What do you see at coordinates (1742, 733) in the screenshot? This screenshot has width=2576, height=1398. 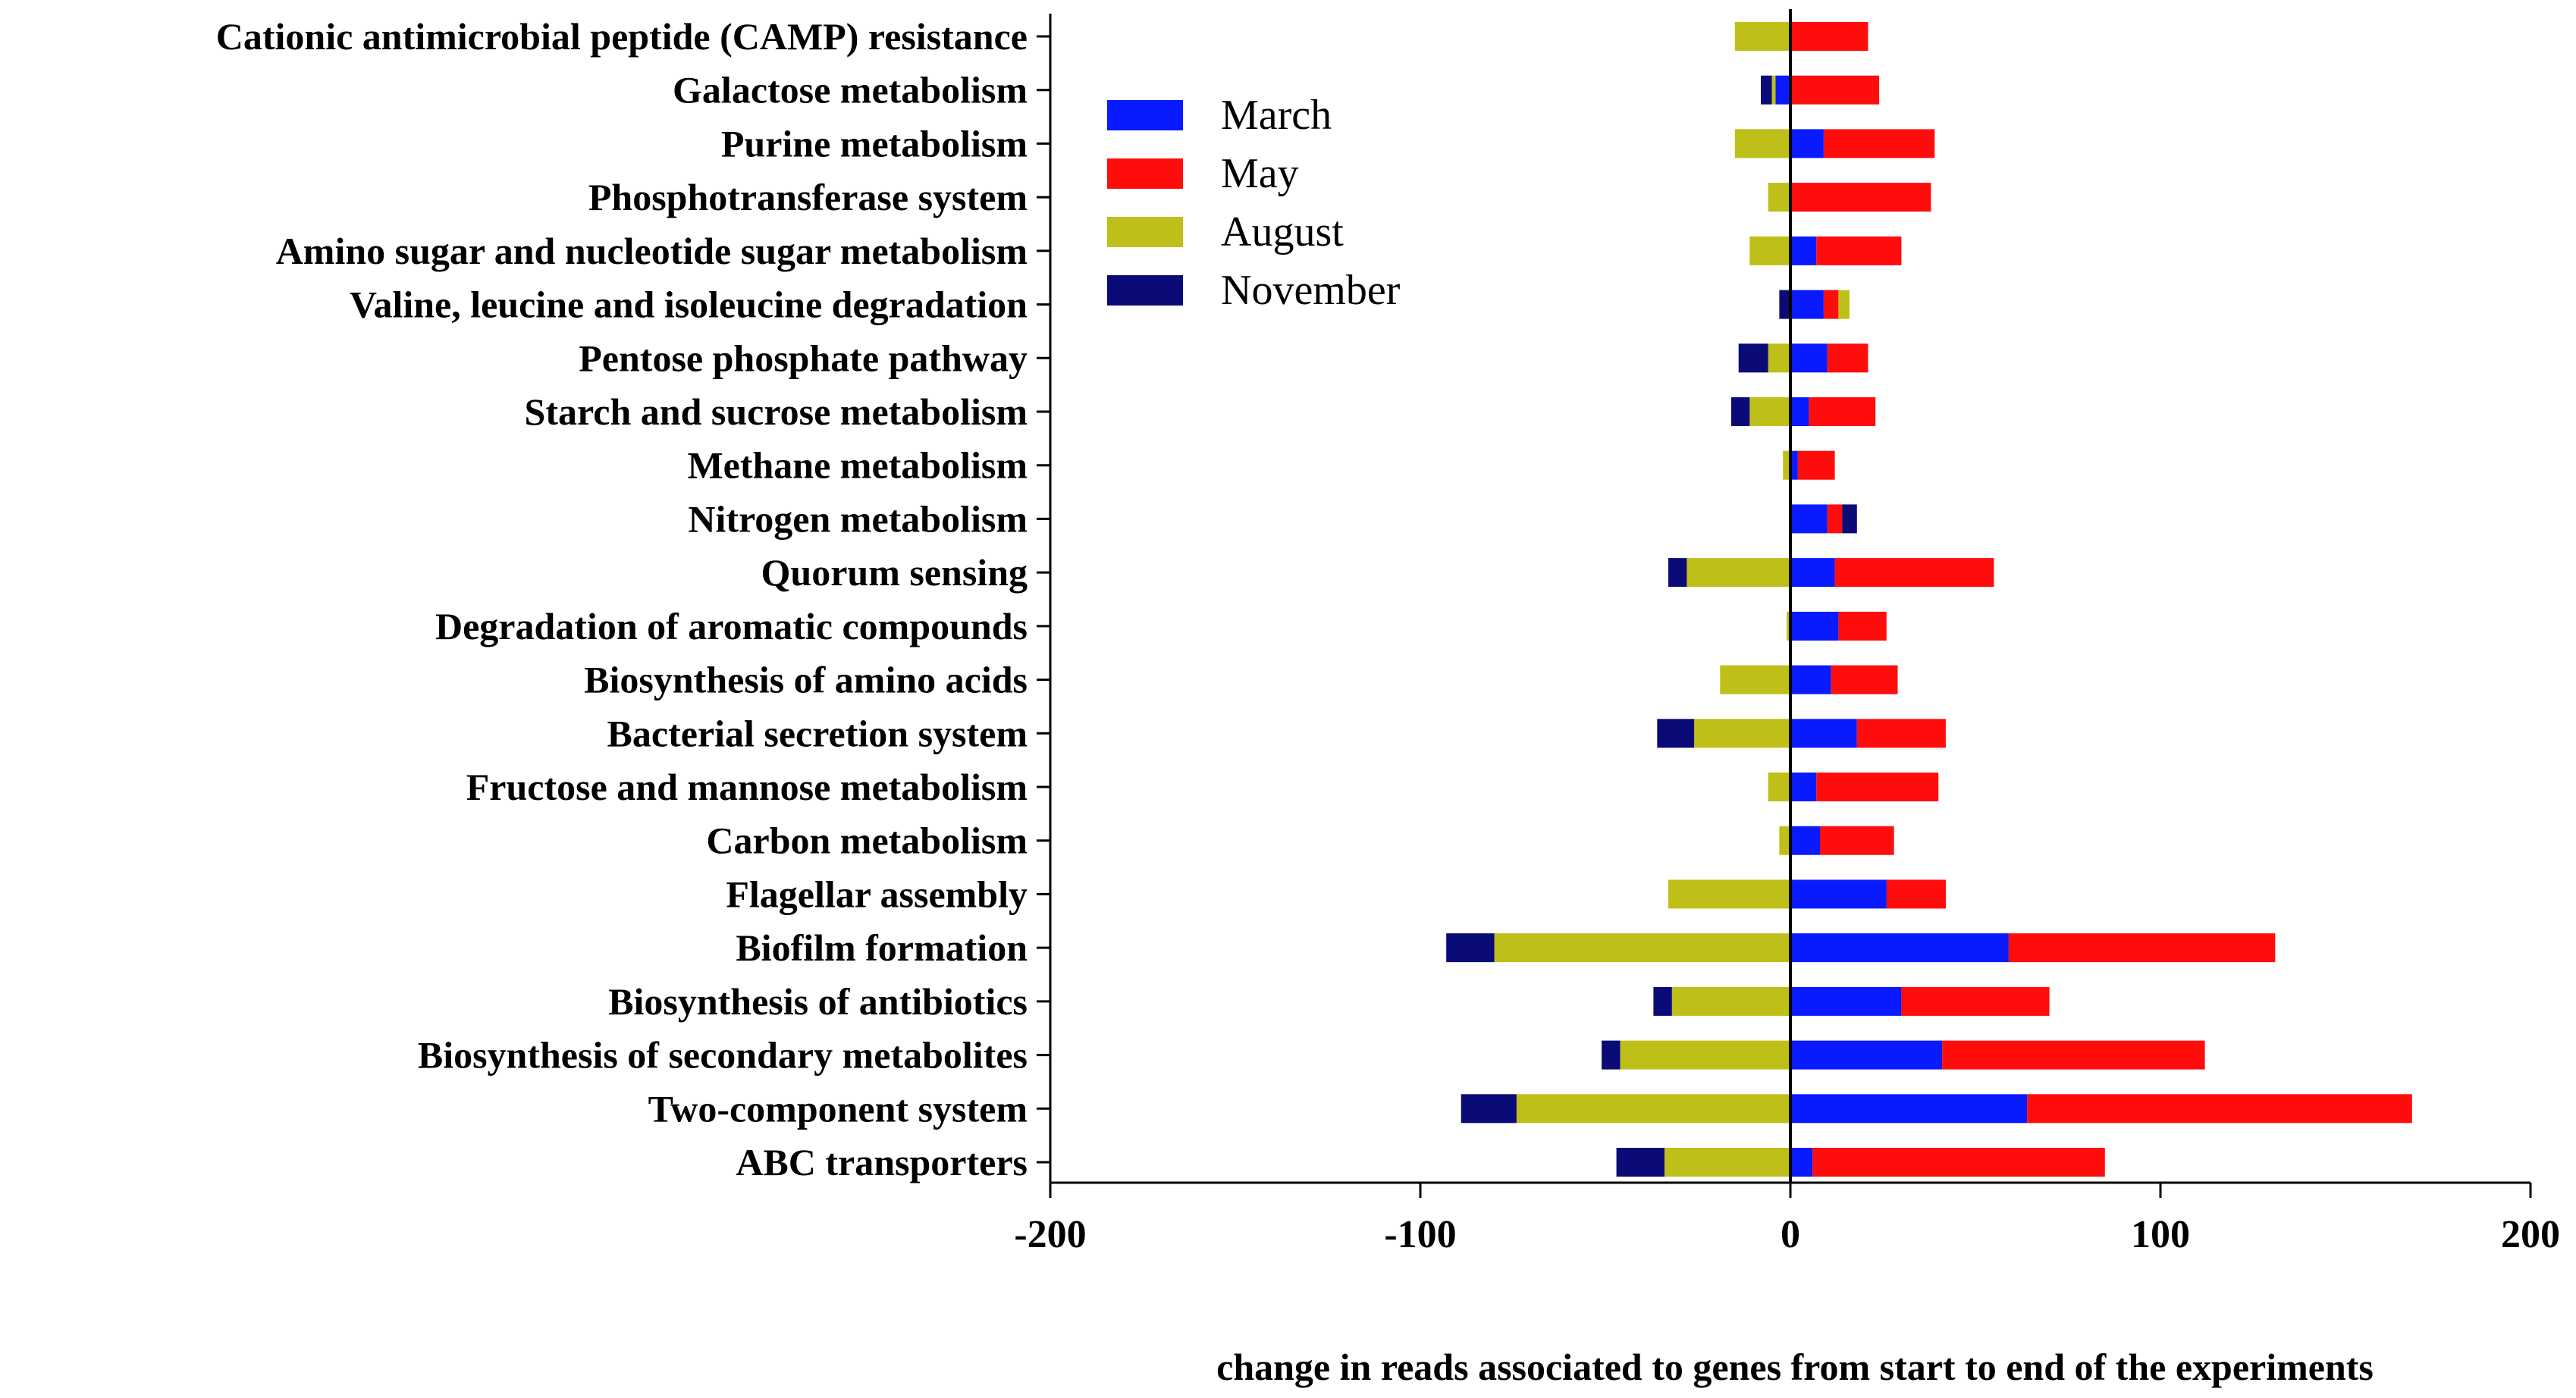 I see `bar-august-bacterial-secretion-system` at bounding box center [1742, 733].